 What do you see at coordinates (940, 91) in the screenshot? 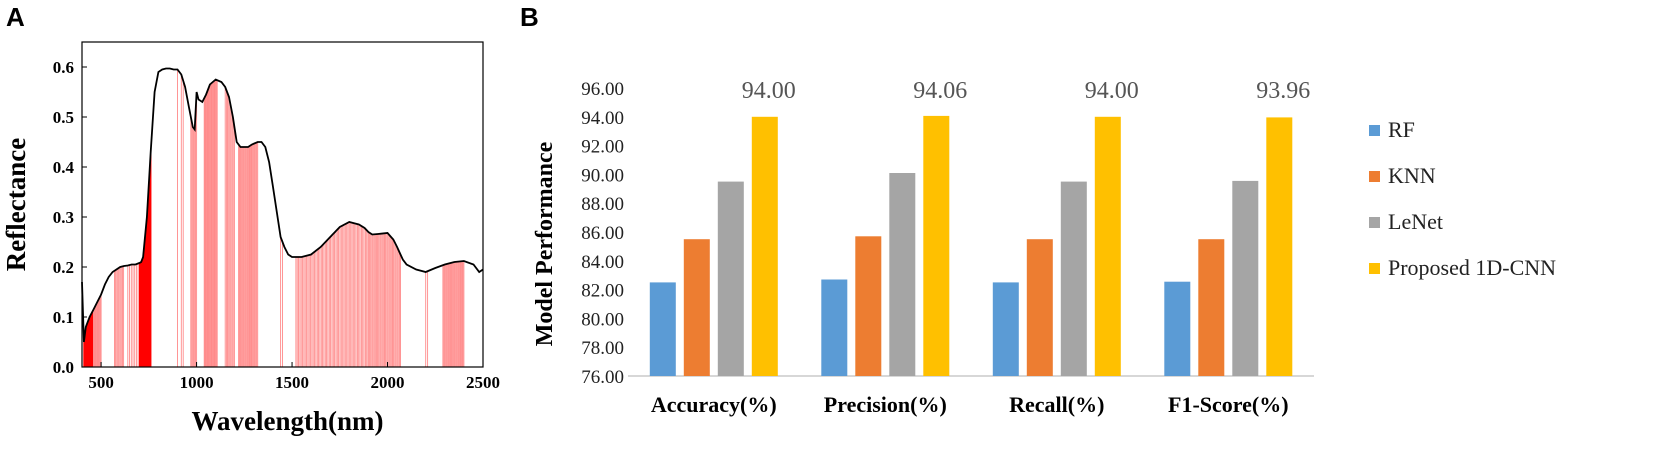
I see `data-label-1: 94.06` at bounding box center [940, 91].